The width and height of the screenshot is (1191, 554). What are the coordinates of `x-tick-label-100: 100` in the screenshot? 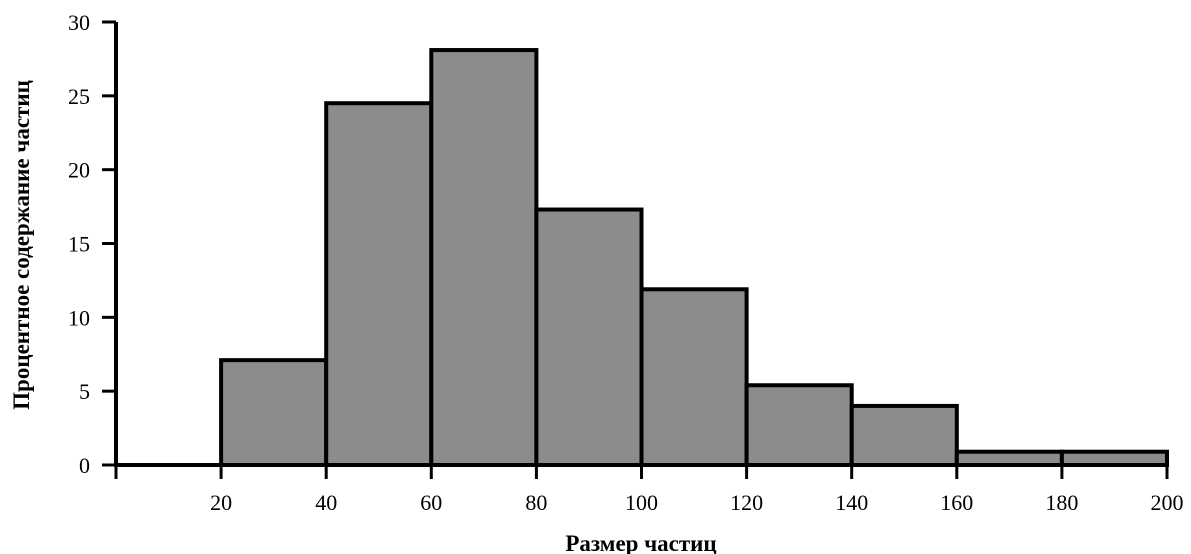 It's located at (641, 502).